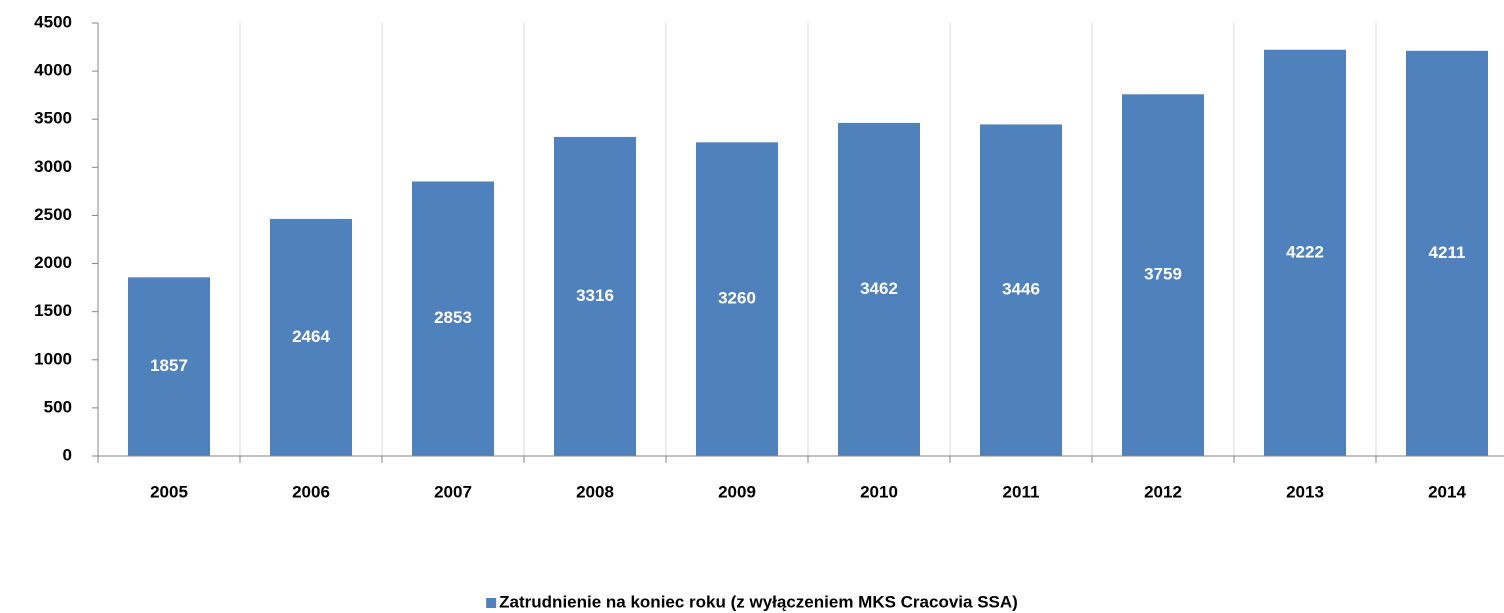 The image size is (1504, 613). What do you see at coordinates (1163, 491) in the screenshot?
I see `x-tick-label: 2012` at bounding box center [1163, 491].